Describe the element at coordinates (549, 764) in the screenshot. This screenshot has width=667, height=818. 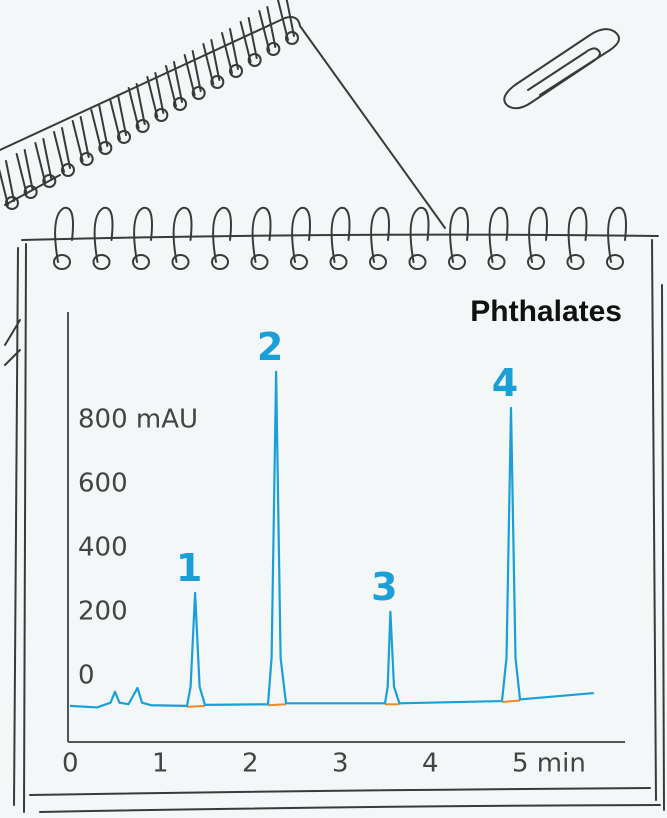
I see `x-tick-label: 5 min` at that location.